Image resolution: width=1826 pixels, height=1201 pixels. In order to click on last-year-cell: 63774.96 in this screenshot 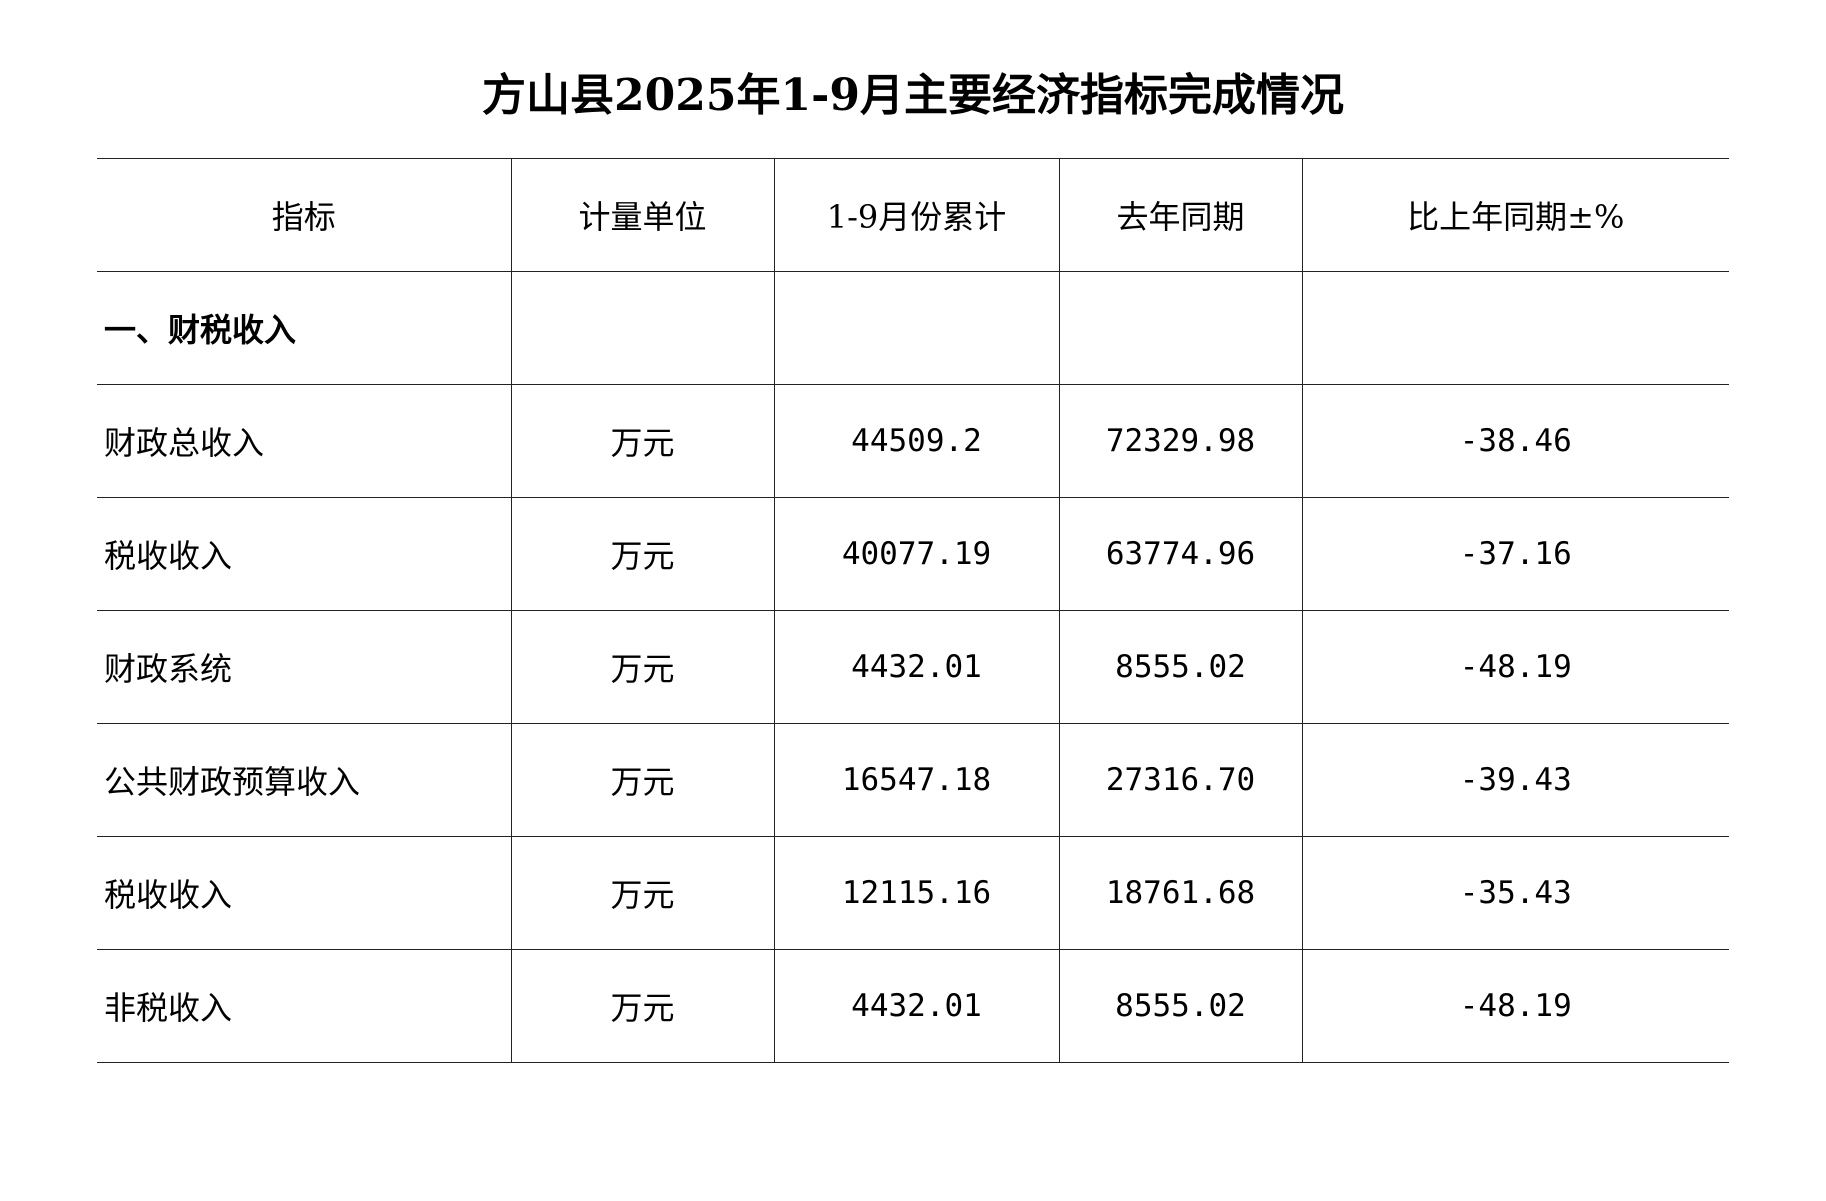, I will do `click(1180, 554)`.